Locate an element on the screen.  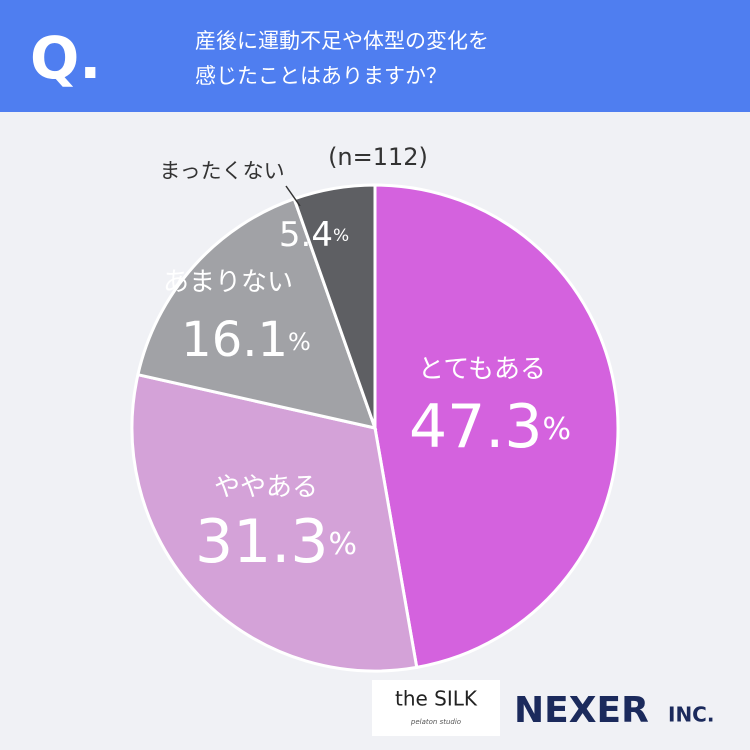
sample-note: (n=112) is located at coordinates (378, 157).